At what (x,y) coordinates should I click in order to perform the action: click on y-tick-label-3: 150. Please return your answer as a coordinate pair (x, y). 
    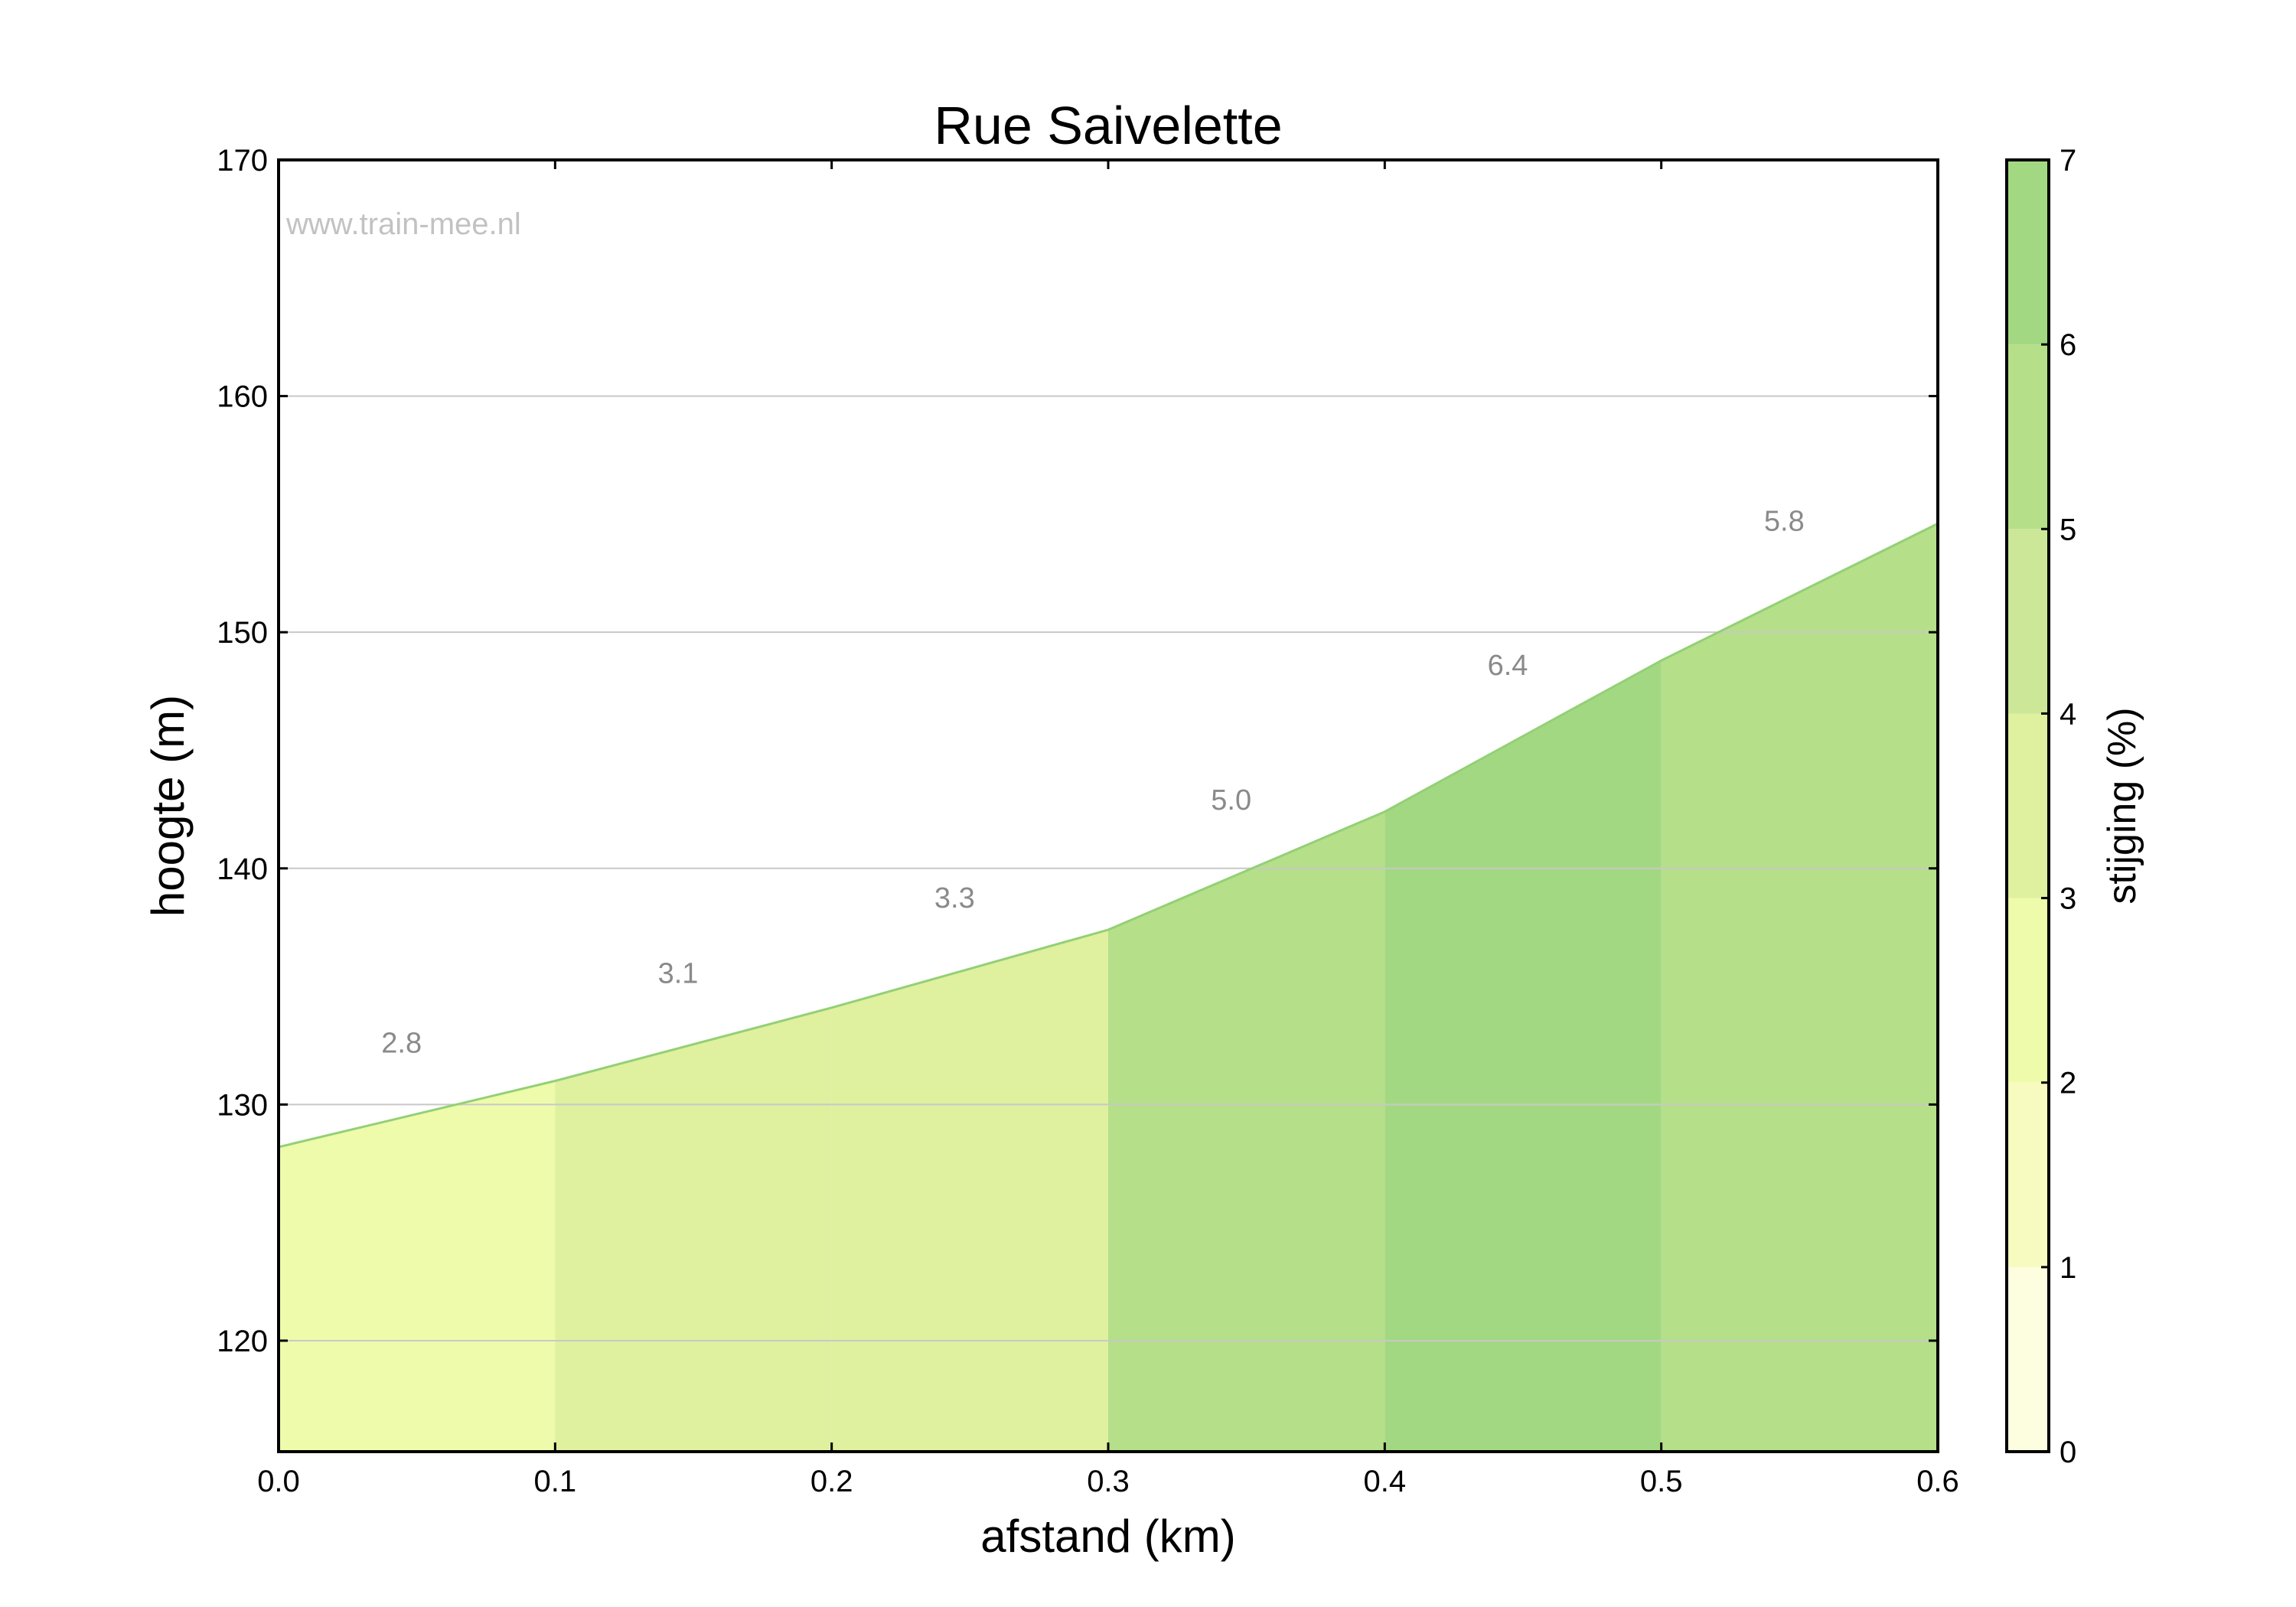
    Looking at the image, I should click on (242, 633).